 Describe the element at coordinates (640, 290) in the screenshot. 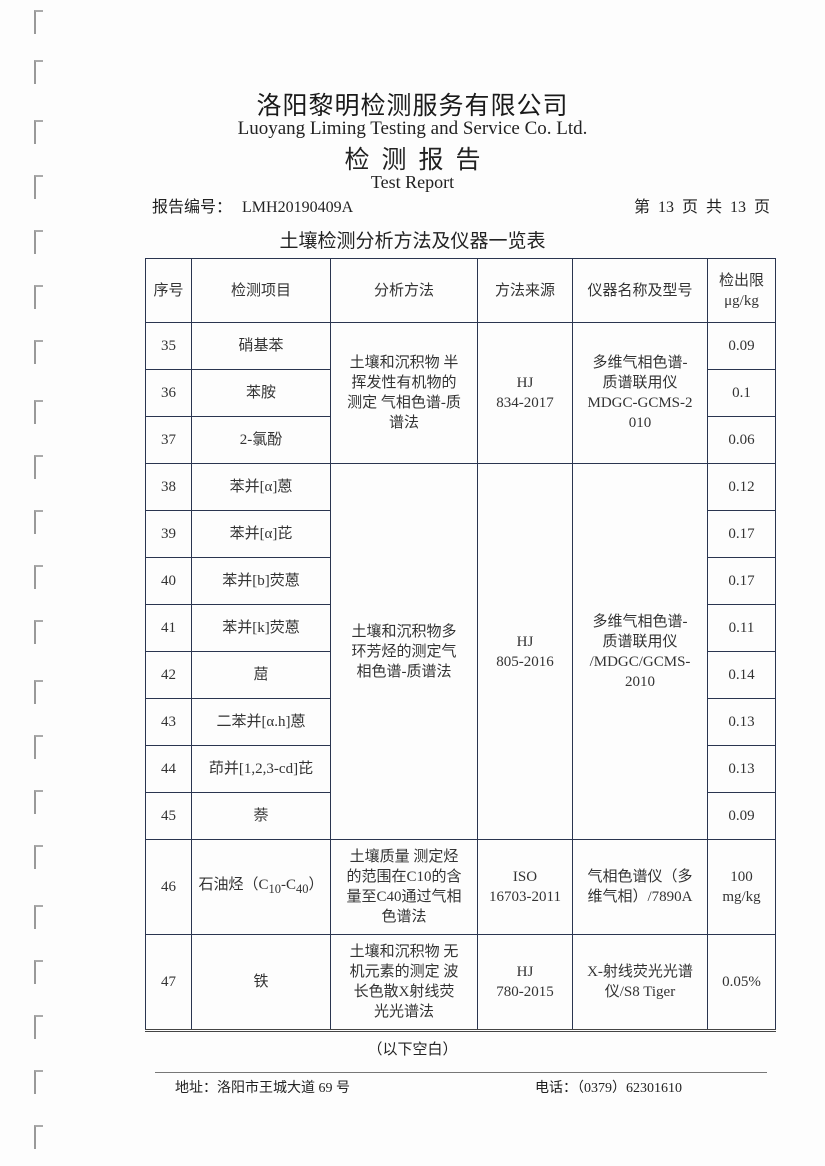

I see `col-header-instrument: 仪器名称及型号` at that location.